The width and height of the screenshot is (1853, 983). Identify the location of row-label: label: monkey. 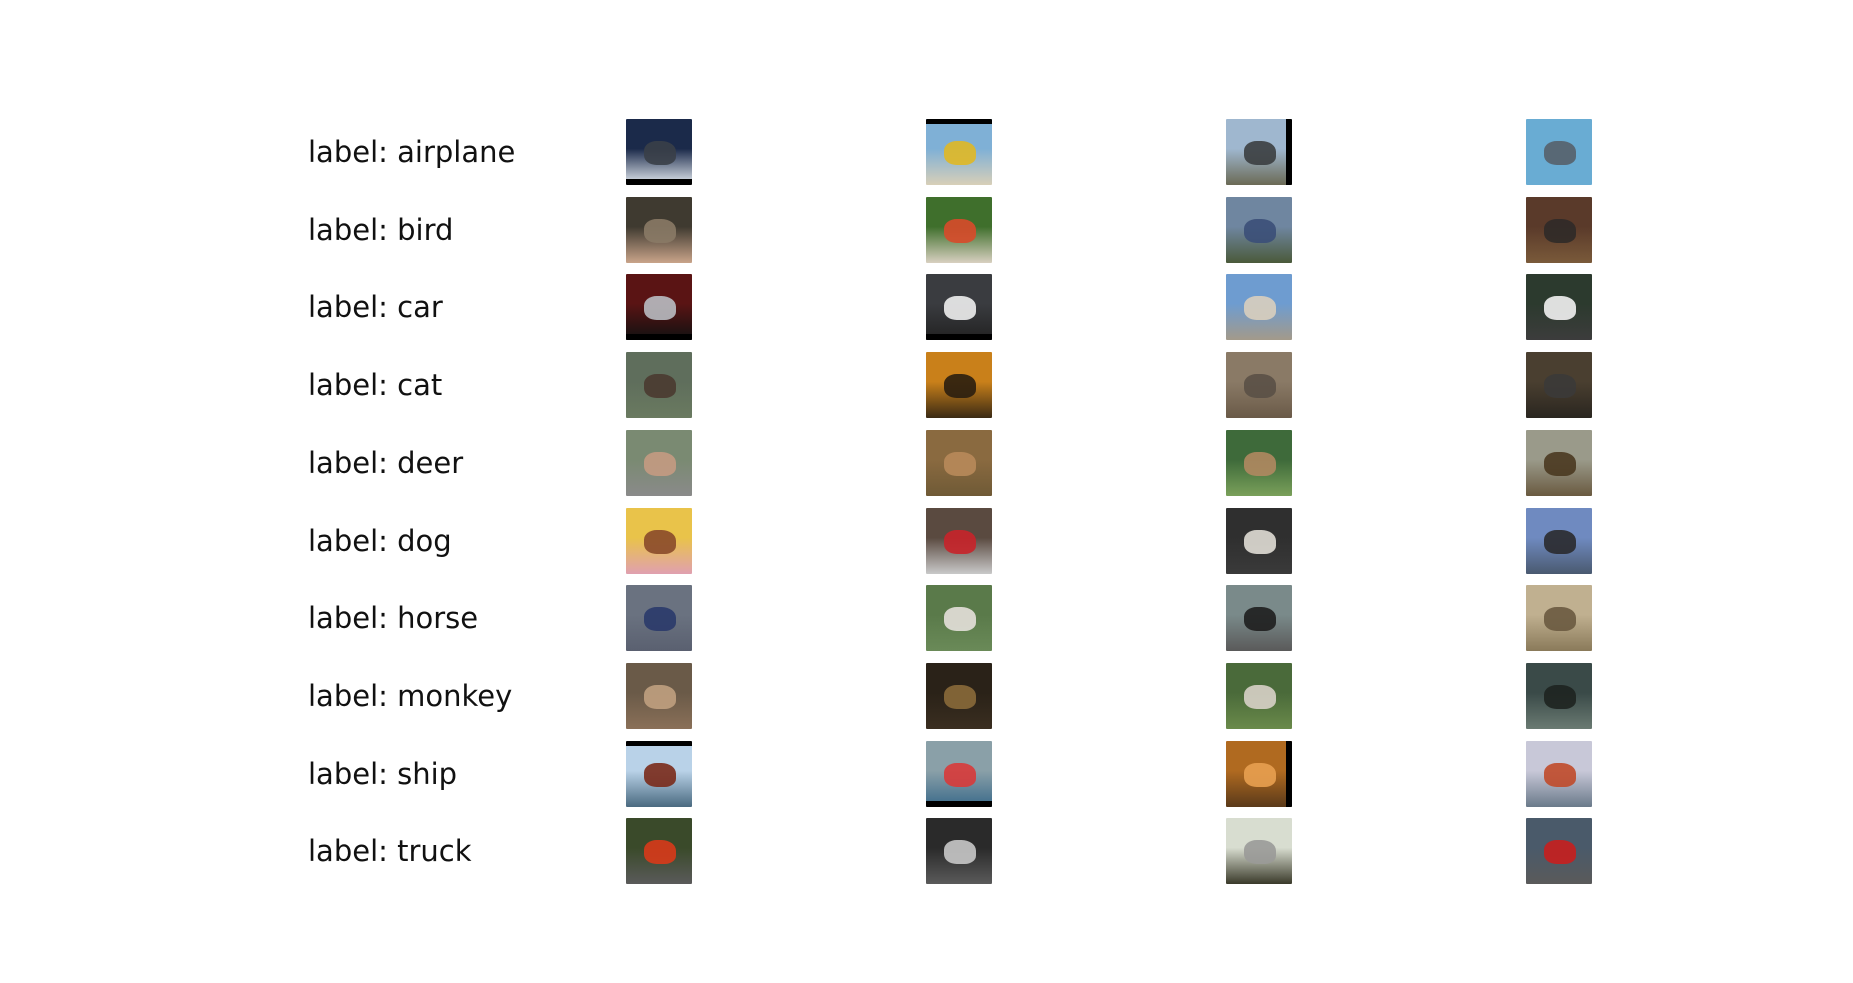
(410, 696).